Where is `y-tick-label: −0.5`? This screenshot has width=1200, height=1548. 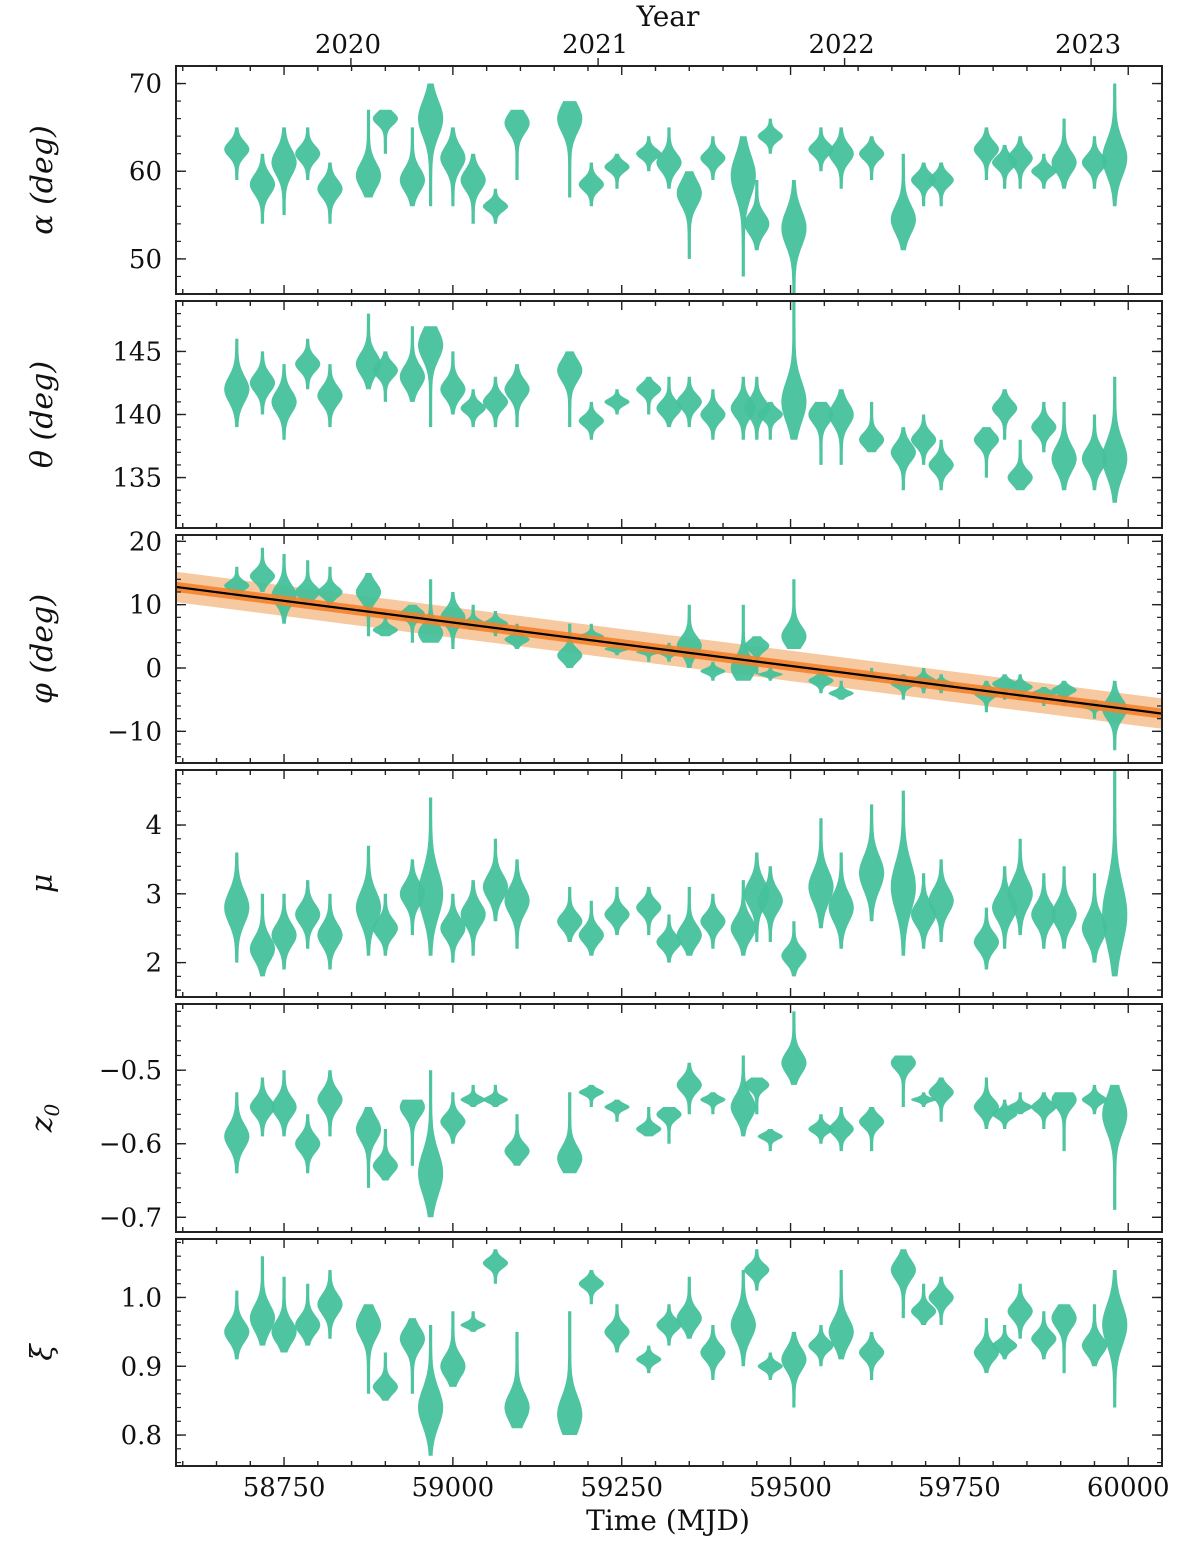 y-tick-label: −0.5 is located at coordinates (130, 1071).